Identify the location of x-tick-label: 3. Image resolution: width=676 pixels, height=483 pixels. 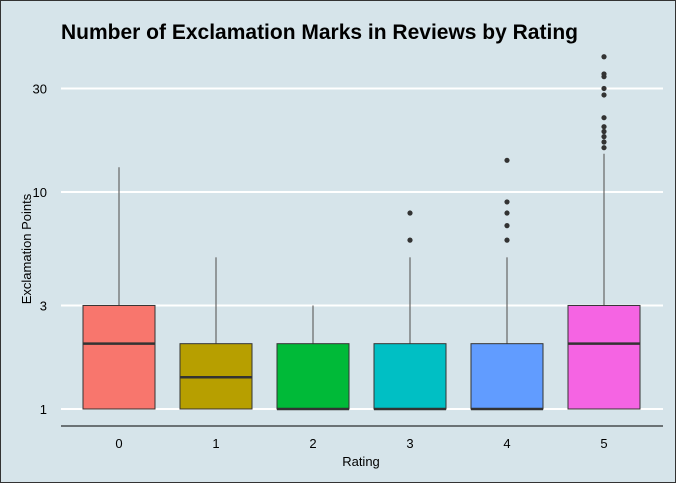
(409, 443).